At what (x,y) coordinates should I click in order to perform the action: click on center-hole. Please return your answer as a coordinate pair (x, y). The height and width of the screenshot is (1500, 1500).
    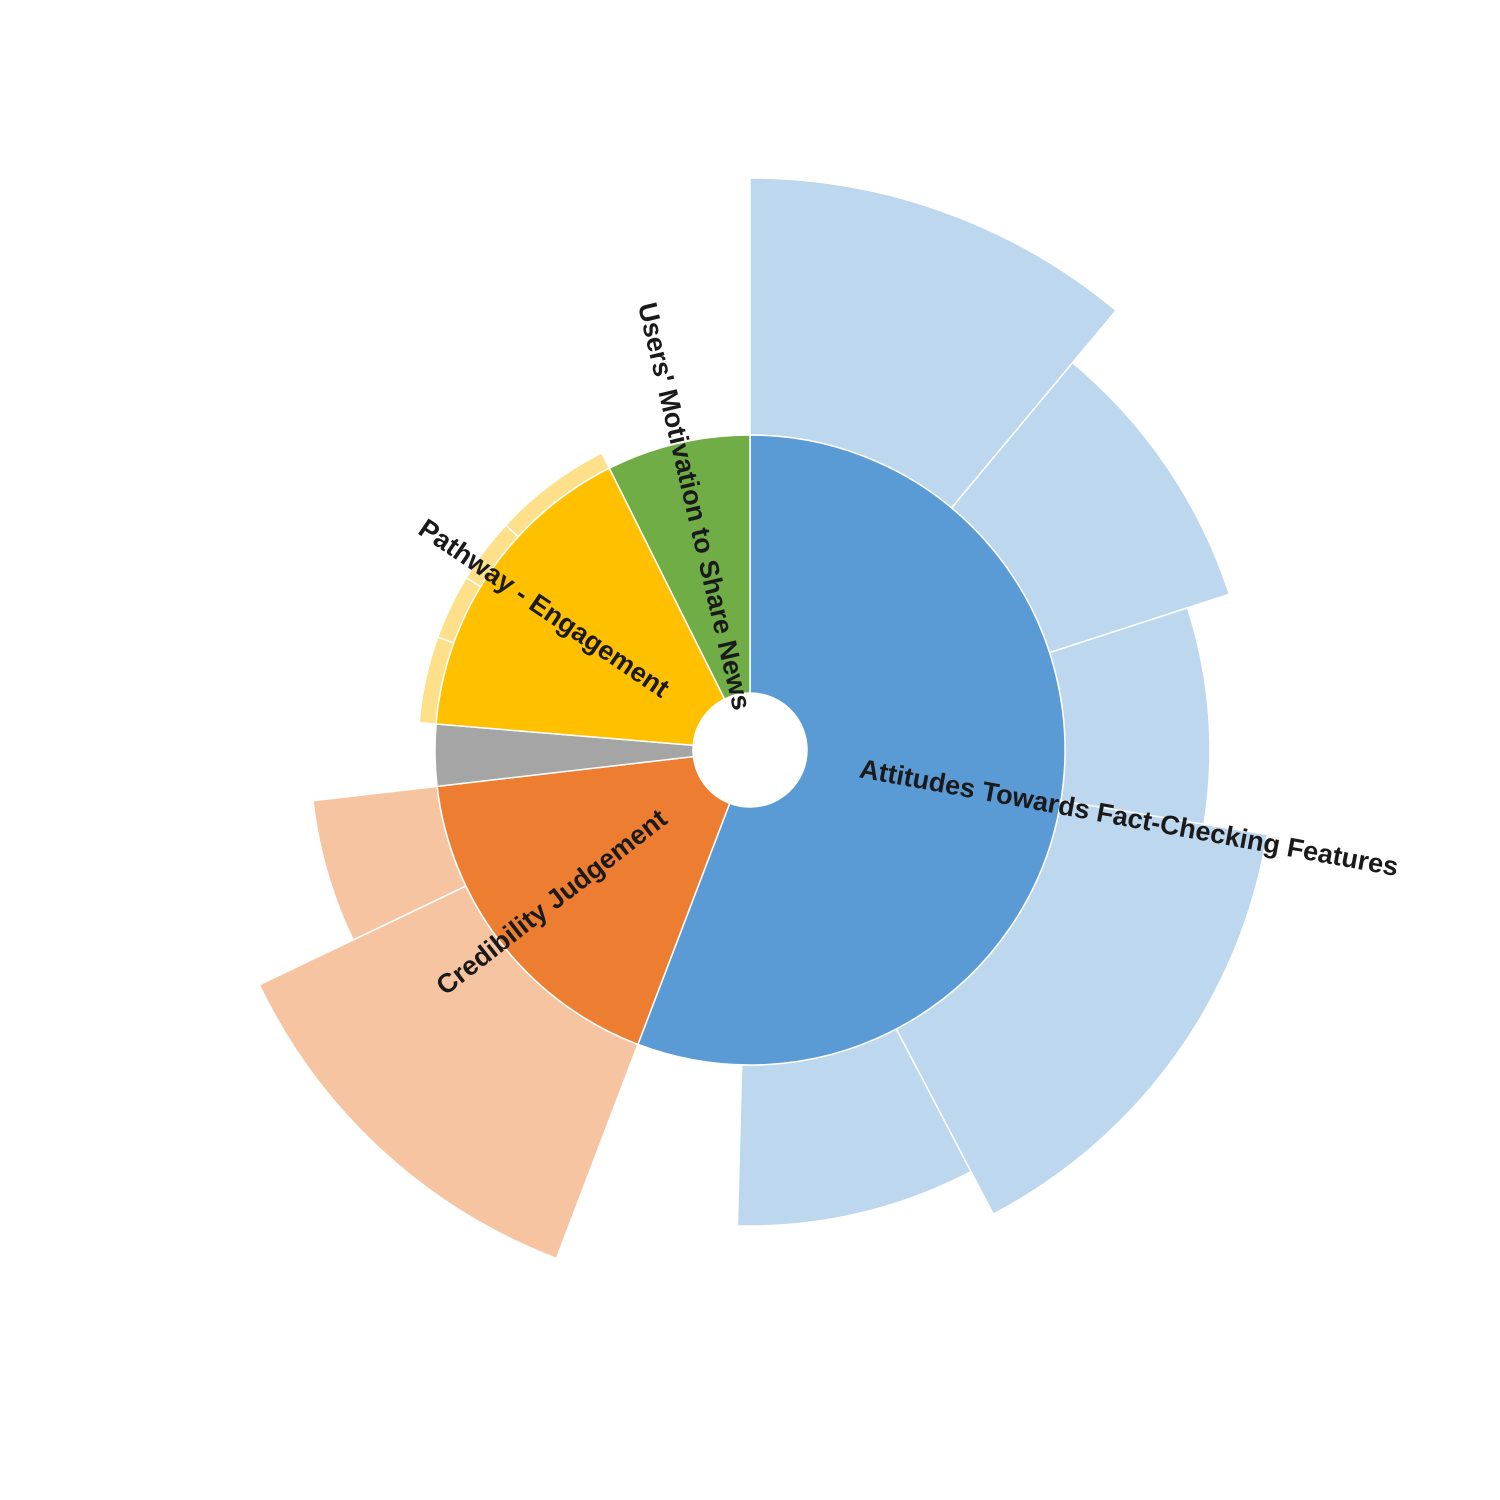
    Looking at the image, I should click on (750, 750).